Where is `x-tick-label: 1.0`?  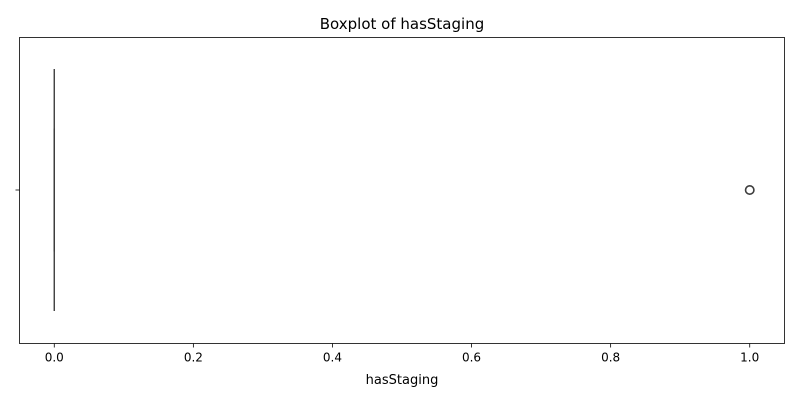
x-tick-label: 1.0 is located at coordinates (749, 358).